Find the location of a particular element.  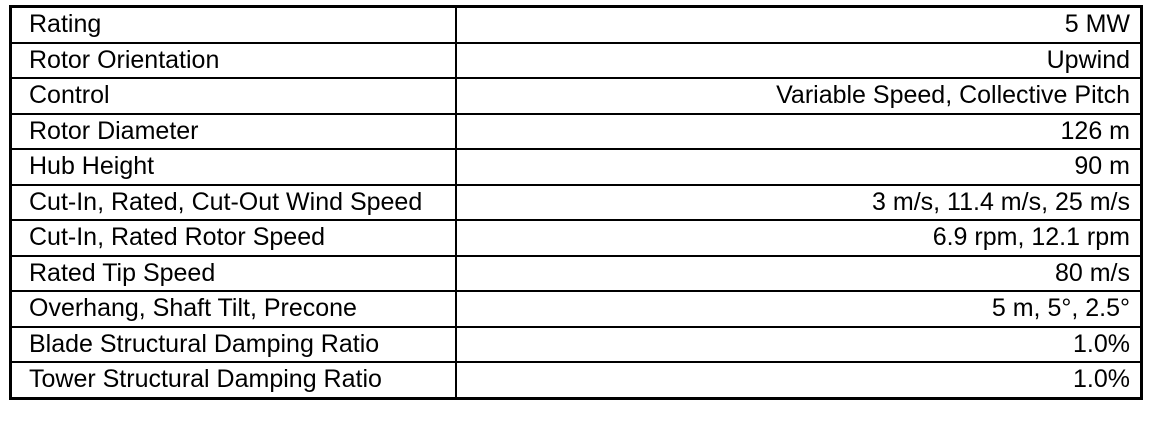

row-label: Tower Structural Damping Ratio is located at coordinates (233, 380).